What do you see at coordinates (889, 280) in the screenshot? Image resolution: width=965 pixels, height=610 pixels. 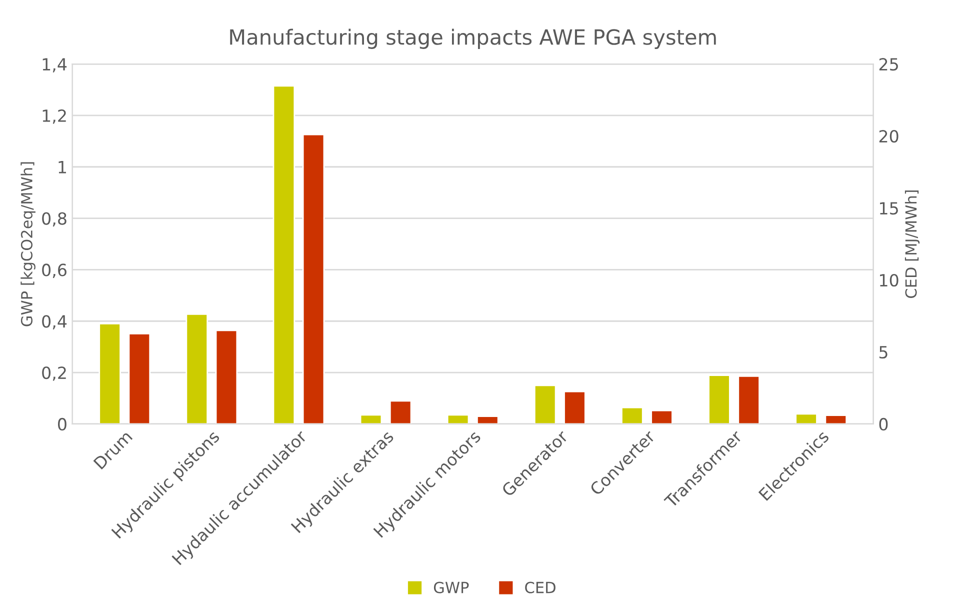 I see `y2-tick-label: 10` at bounding box center [889, 280].